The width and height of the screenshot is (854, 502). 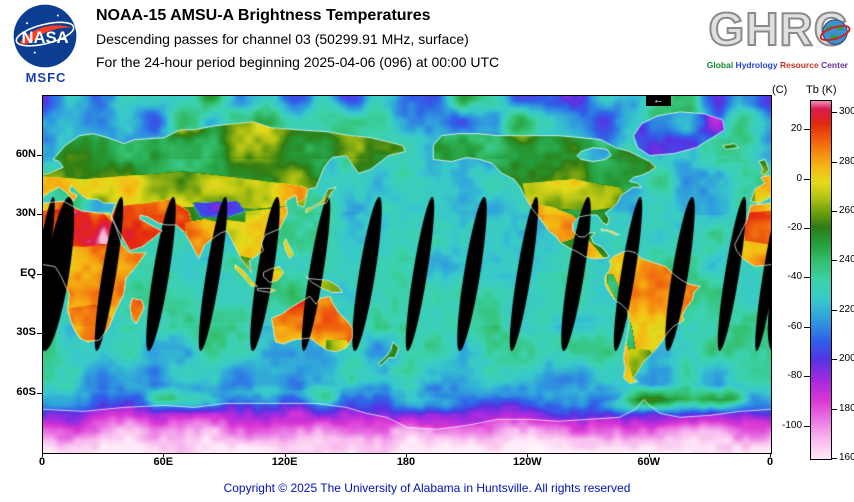 I want to click on x-axis-label: 60W, so click(x=648, y=462).